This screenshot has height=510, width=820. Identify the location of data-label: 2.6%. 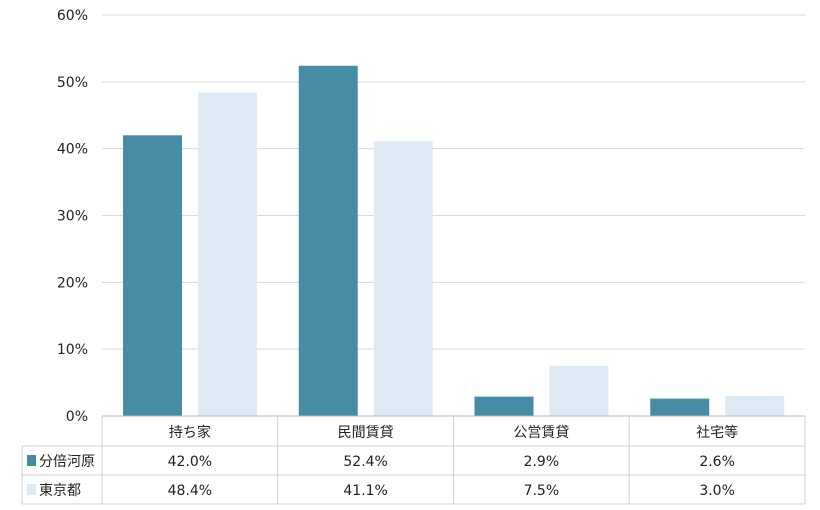
(717, 462).